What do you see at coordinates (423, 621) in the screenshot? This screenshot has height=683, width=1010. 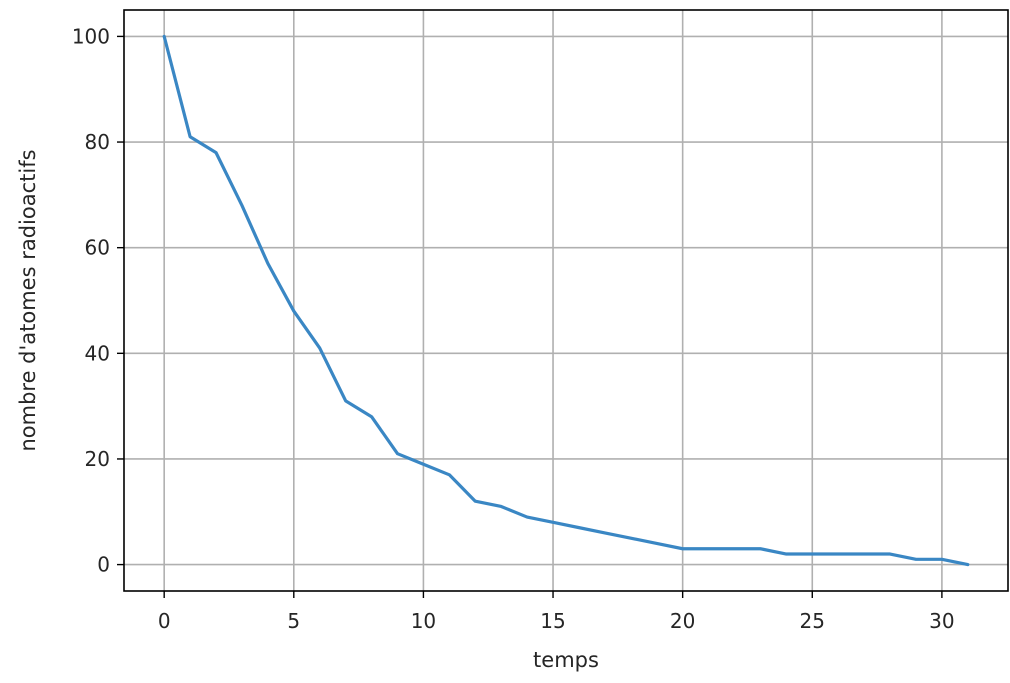 I see `x-tick-label: 10` at bounding box center [423, 621].